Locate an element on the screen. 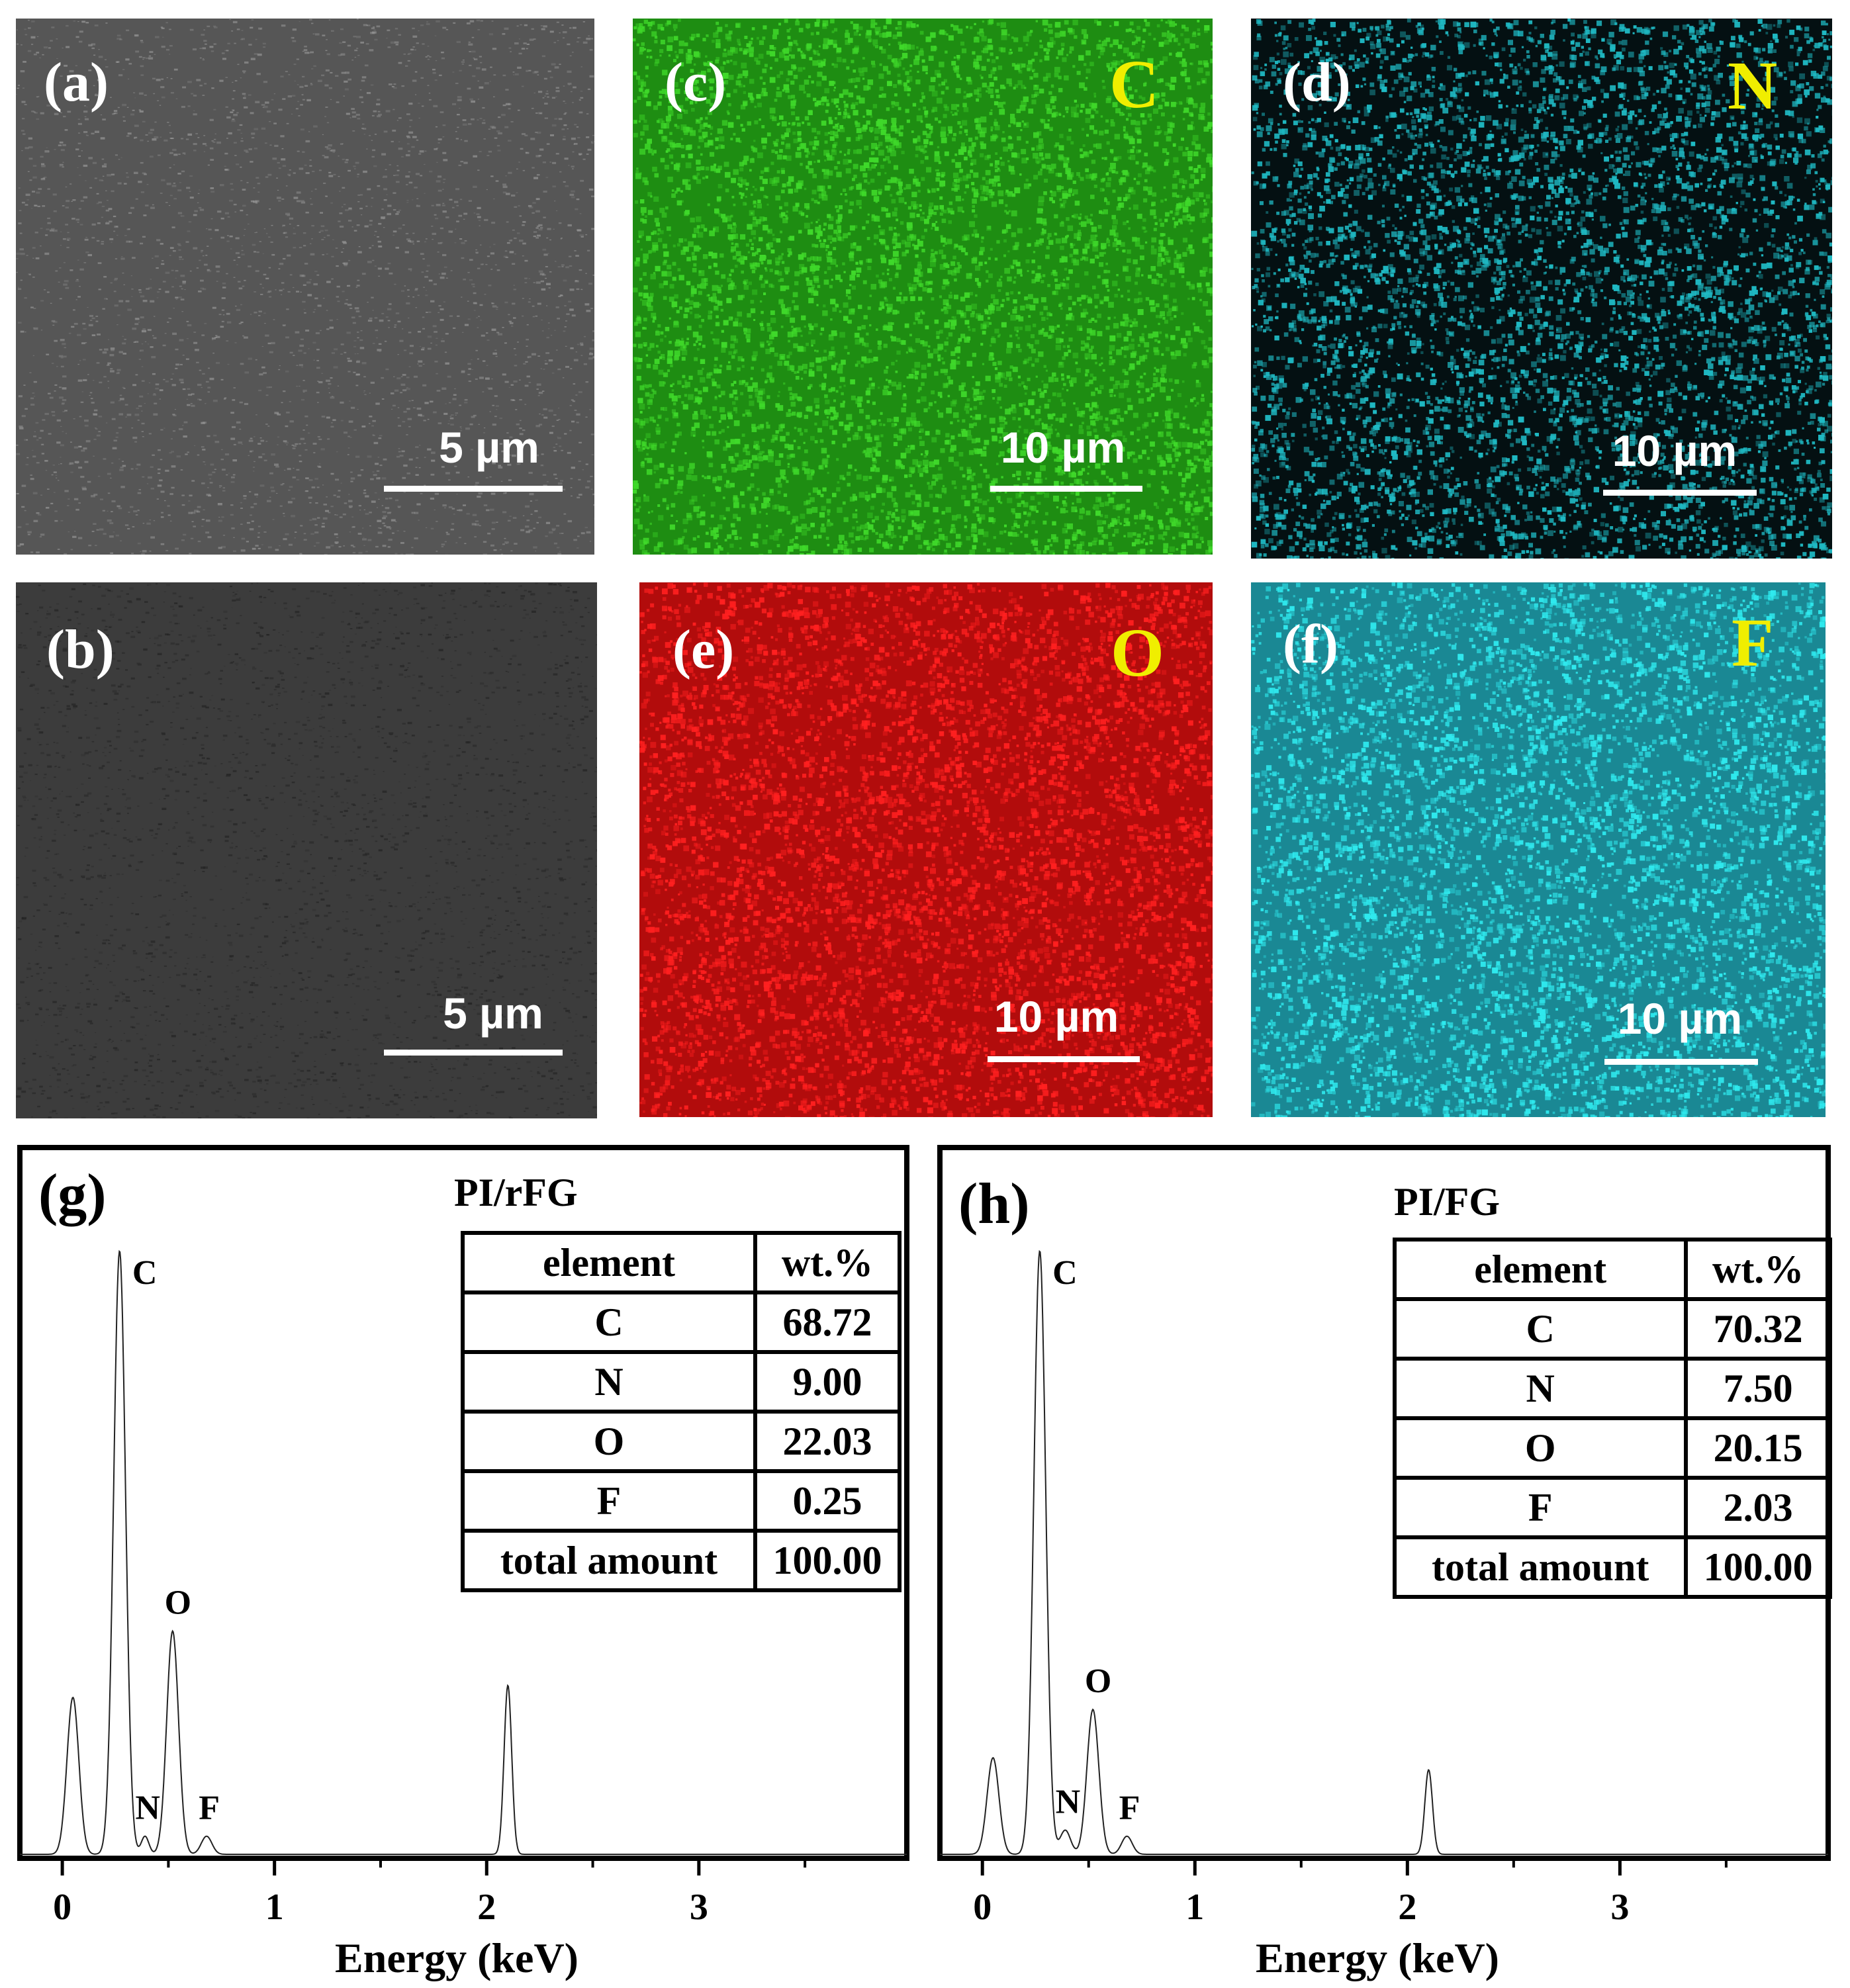 This screenshot has height=1988, width=1850. table-row: C 70.32 is located at coordinates (1612, 1329).